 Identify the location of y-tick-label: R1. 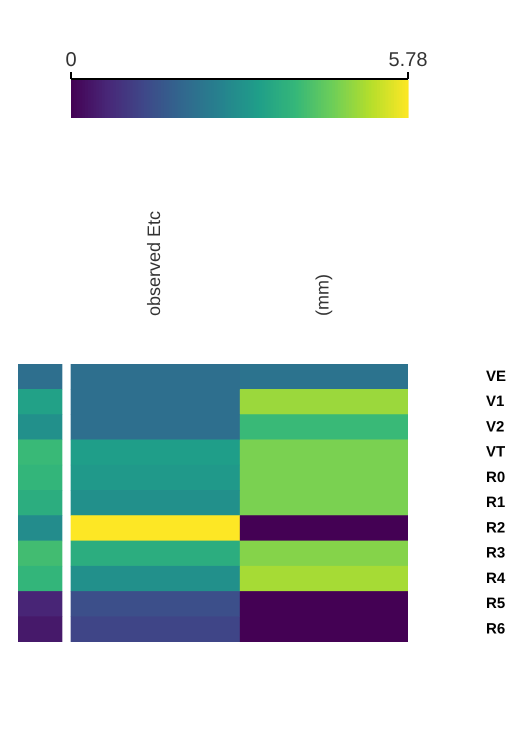
(496, 503).